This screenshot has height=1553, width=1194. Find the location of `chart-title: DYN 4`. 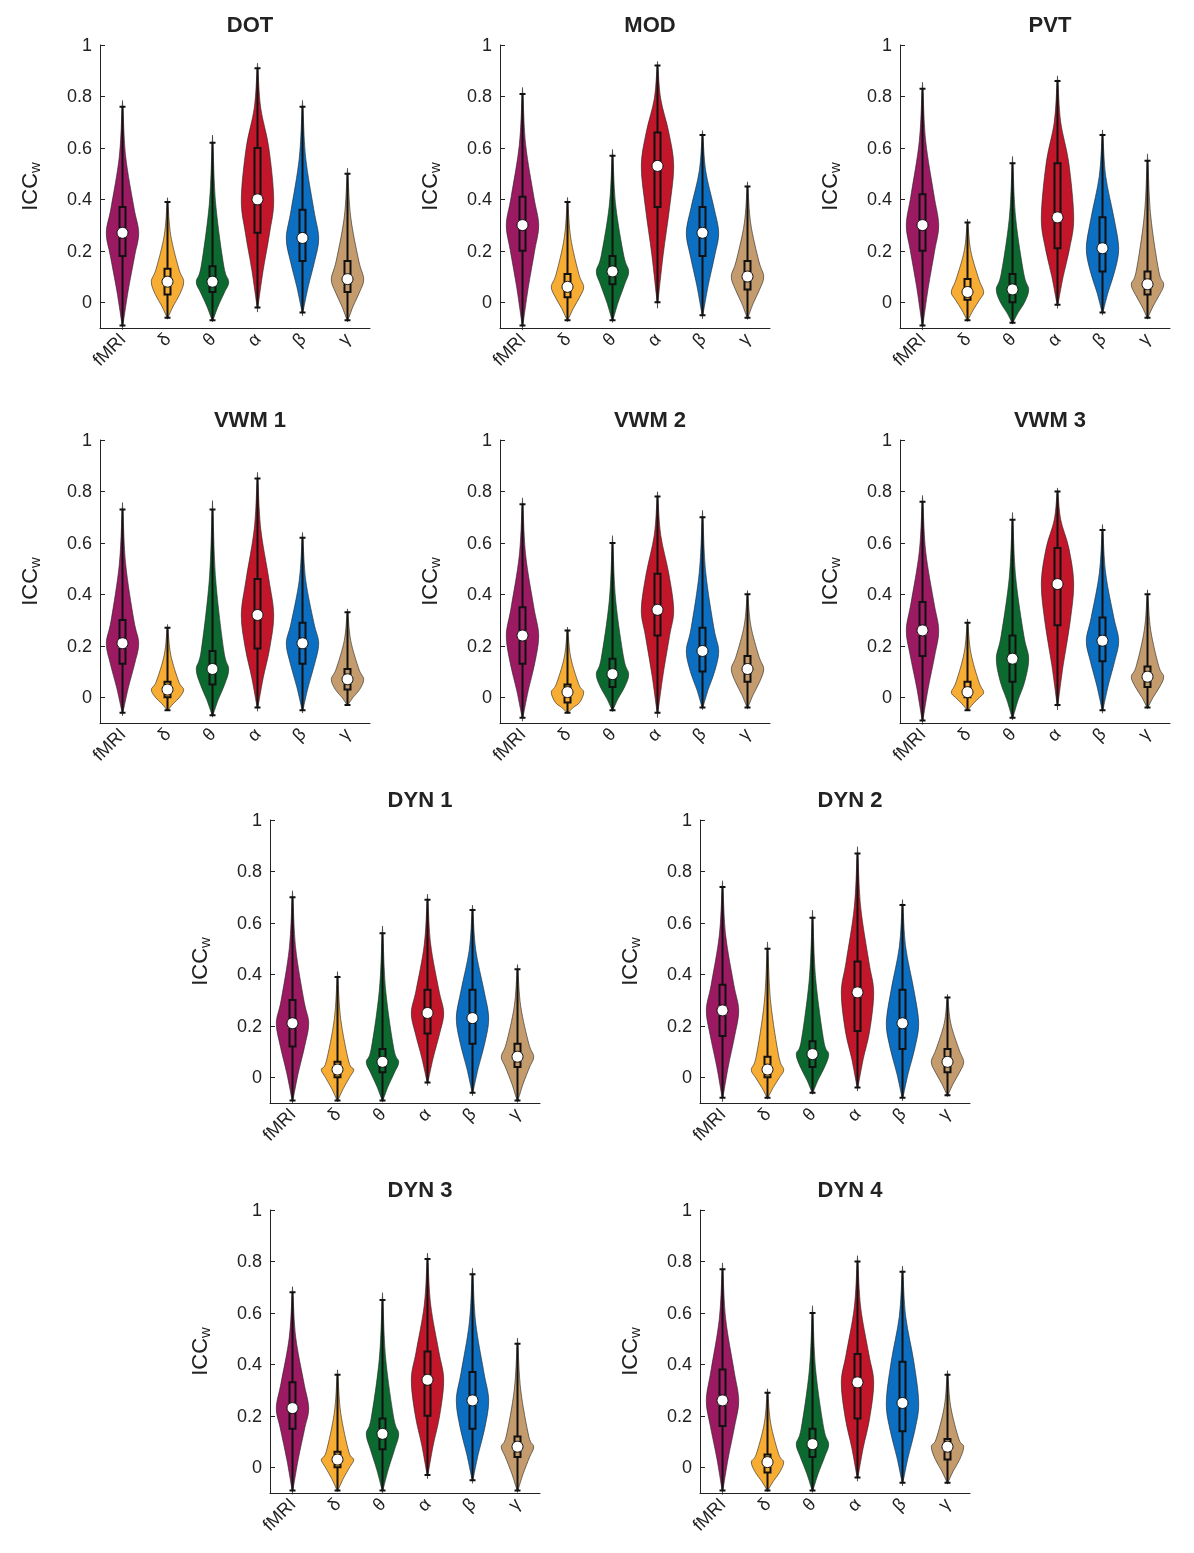

chart-title: DYN 4 is located at coordinates (850, 1189).